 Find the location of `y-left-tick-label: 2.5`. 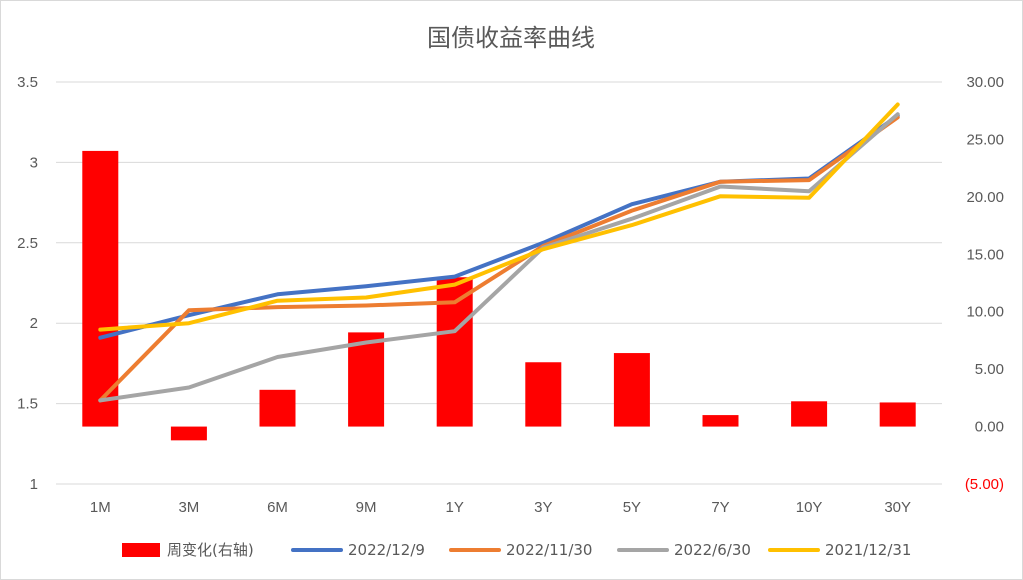

y-left-tick-label: 2.5 is located at coordinates (27, 243).